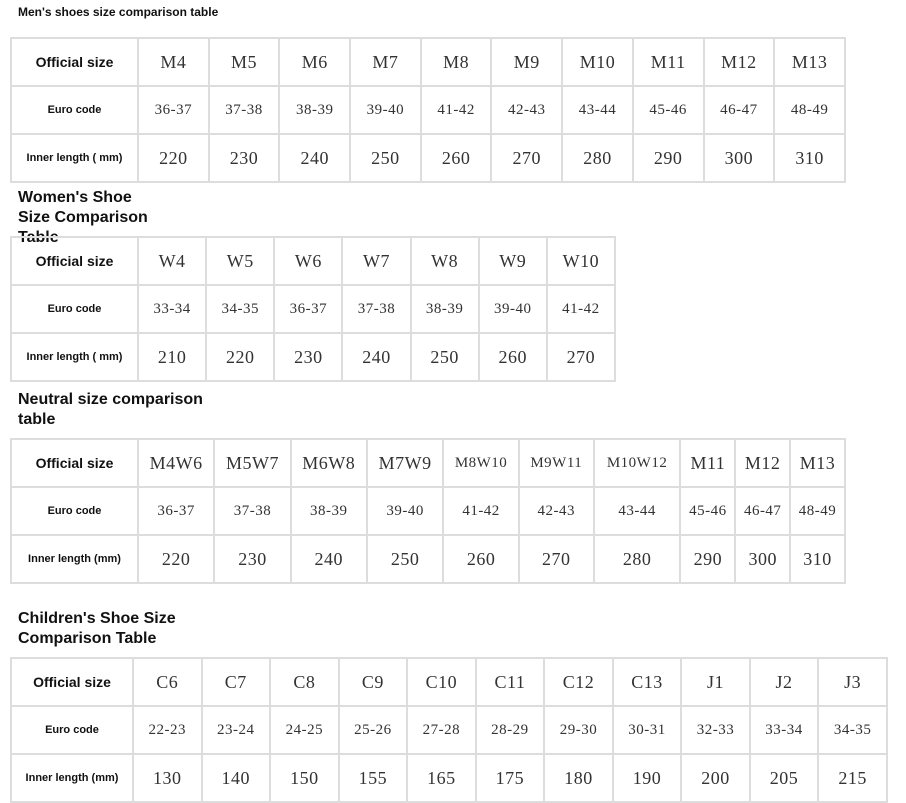  I want to click on table-cell: M8W10, so click(481, 463).